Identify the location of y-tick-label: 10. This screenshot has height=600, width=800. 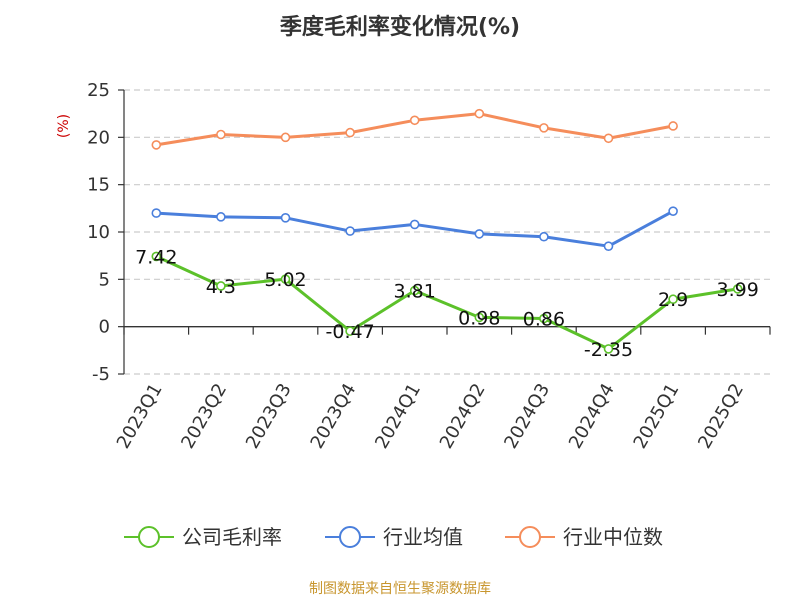
(98, 232).